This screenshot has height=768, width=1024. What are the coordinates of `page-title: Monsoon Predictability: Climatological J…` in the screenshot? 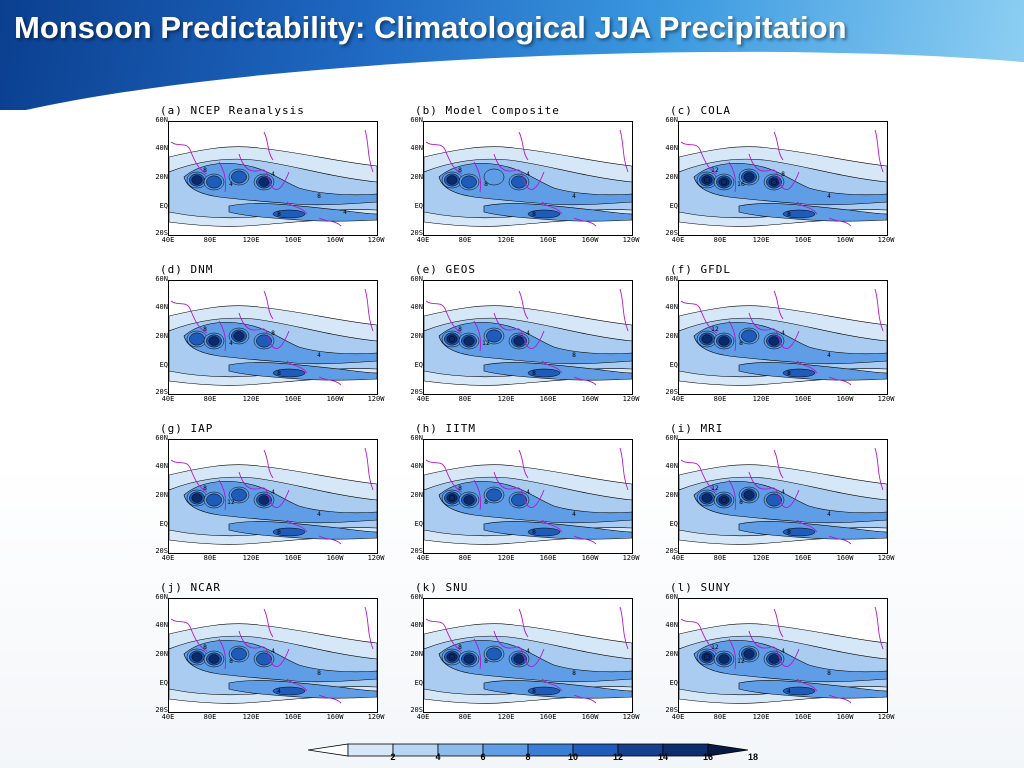 It's located at (430, 27).